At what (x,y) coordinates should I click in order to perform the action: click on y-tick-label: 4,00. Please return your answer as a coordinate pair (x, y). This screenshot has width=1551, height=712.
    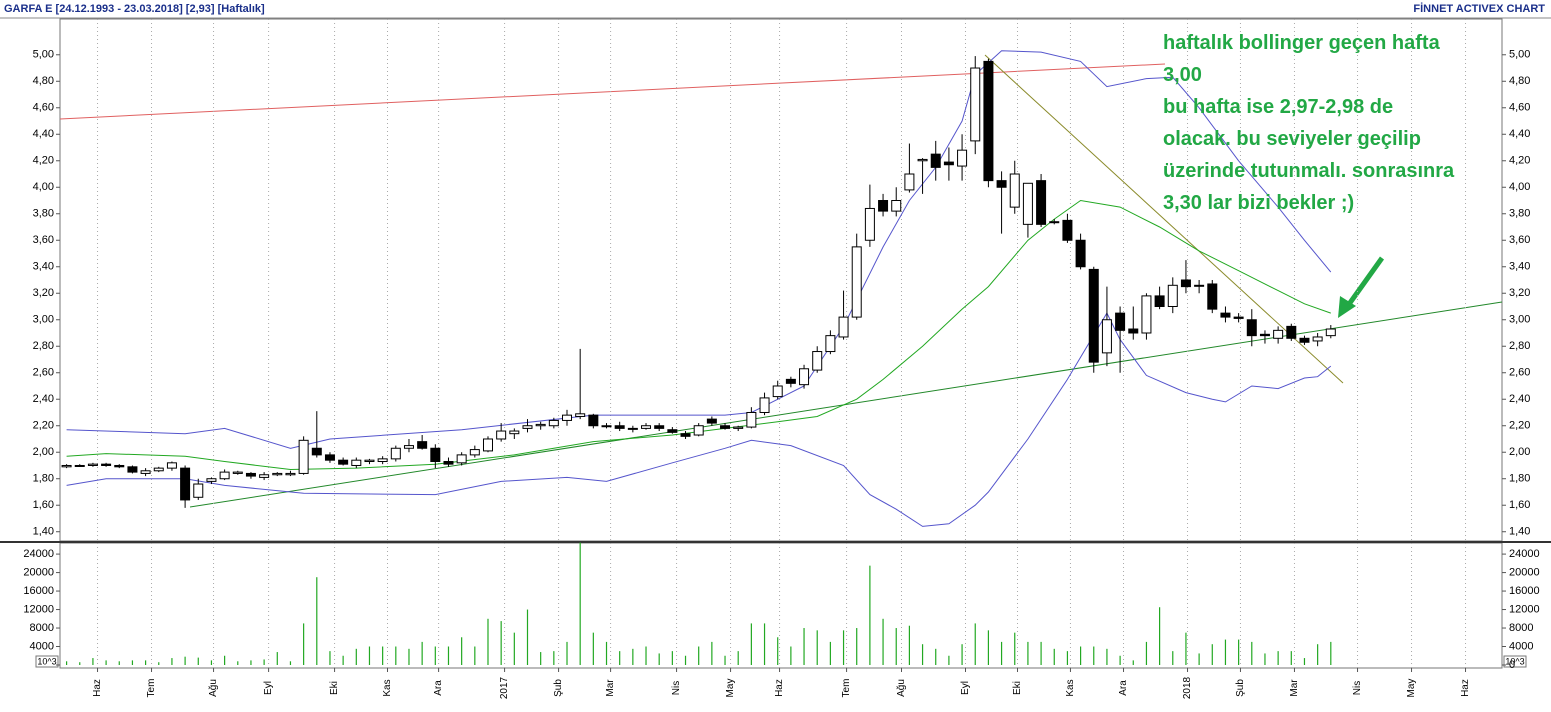
    Looking at the image, I should click on (1519, 187).